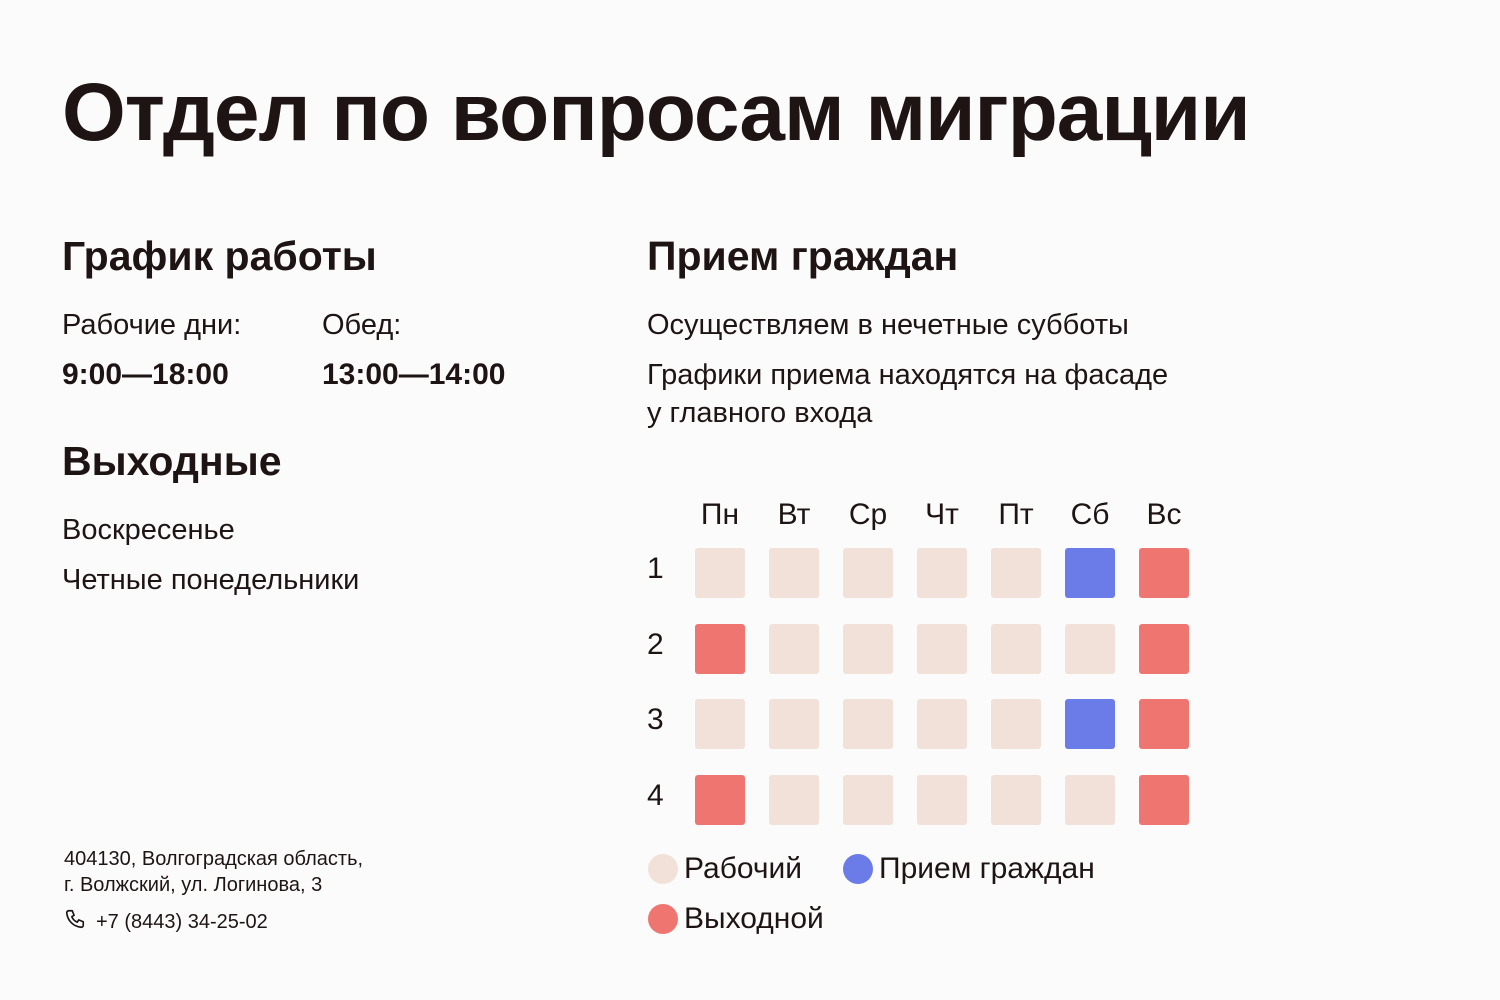 This screenshot has height=1000, width=1500. I want to click on legend-reception-swatch, so click(858, 869).